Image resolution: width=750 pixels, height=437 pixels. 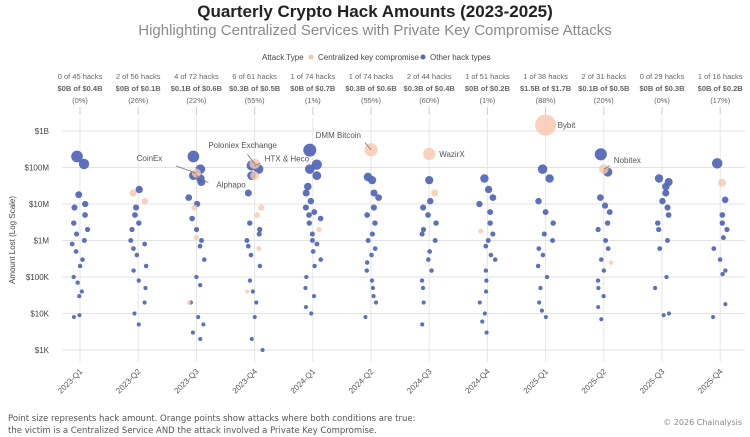 I want to click on quarter-summary-line: $0B of $0.7B, so click(x=313, y=88).